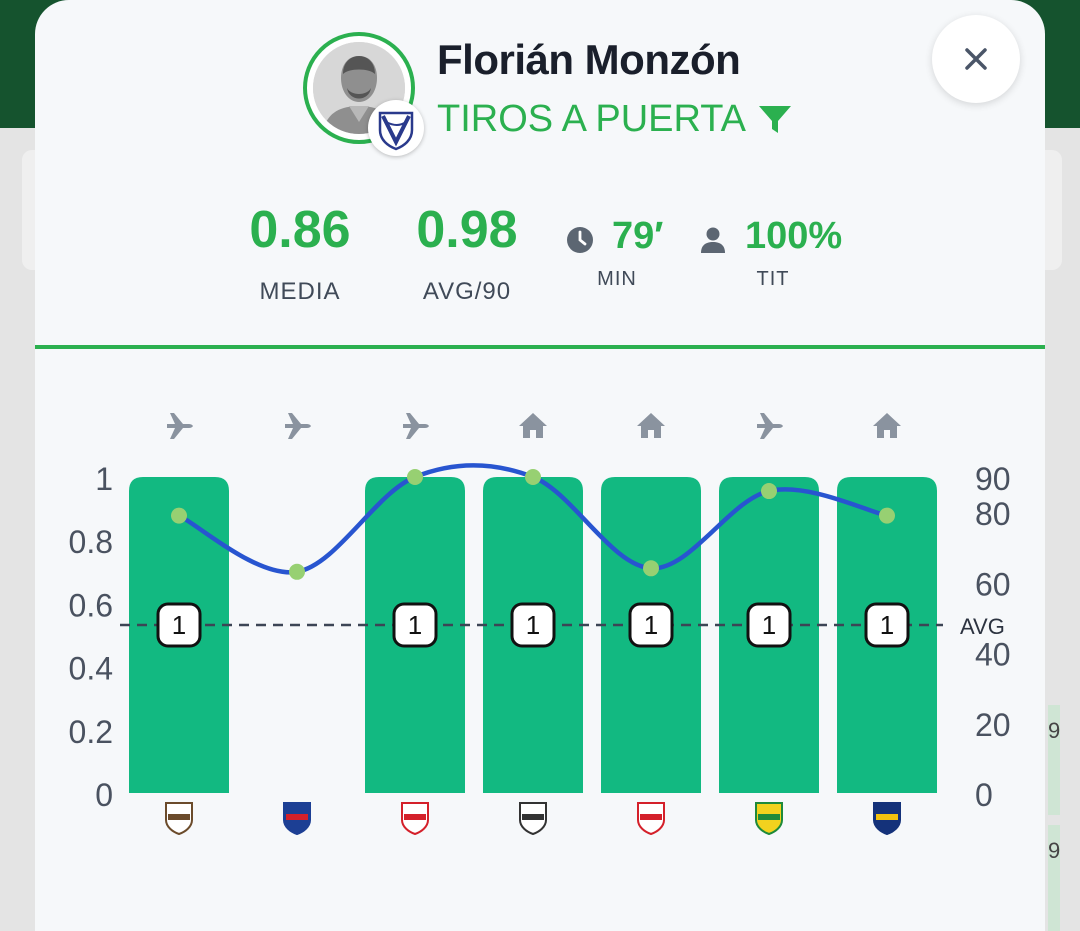  Describe the element at coordinates (775, 120) in the screenshot. I see `filter-icon` at that location.